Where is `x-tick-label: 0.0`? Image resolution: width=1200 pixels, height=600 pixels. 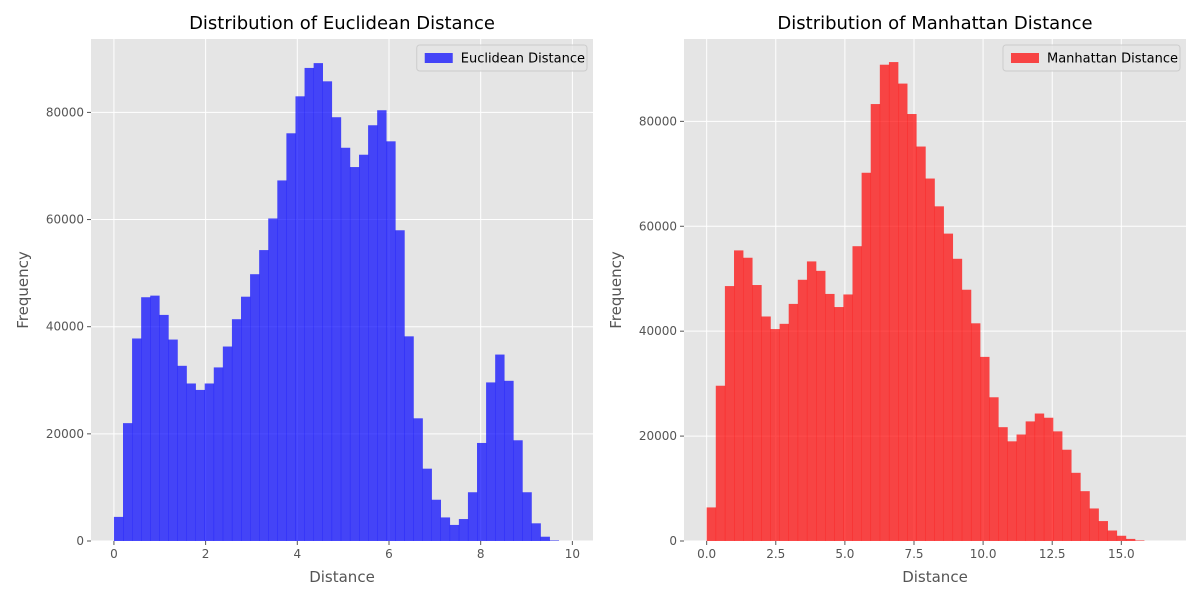
x-tick-label: 0.0 is located at coordinates (706, 554).